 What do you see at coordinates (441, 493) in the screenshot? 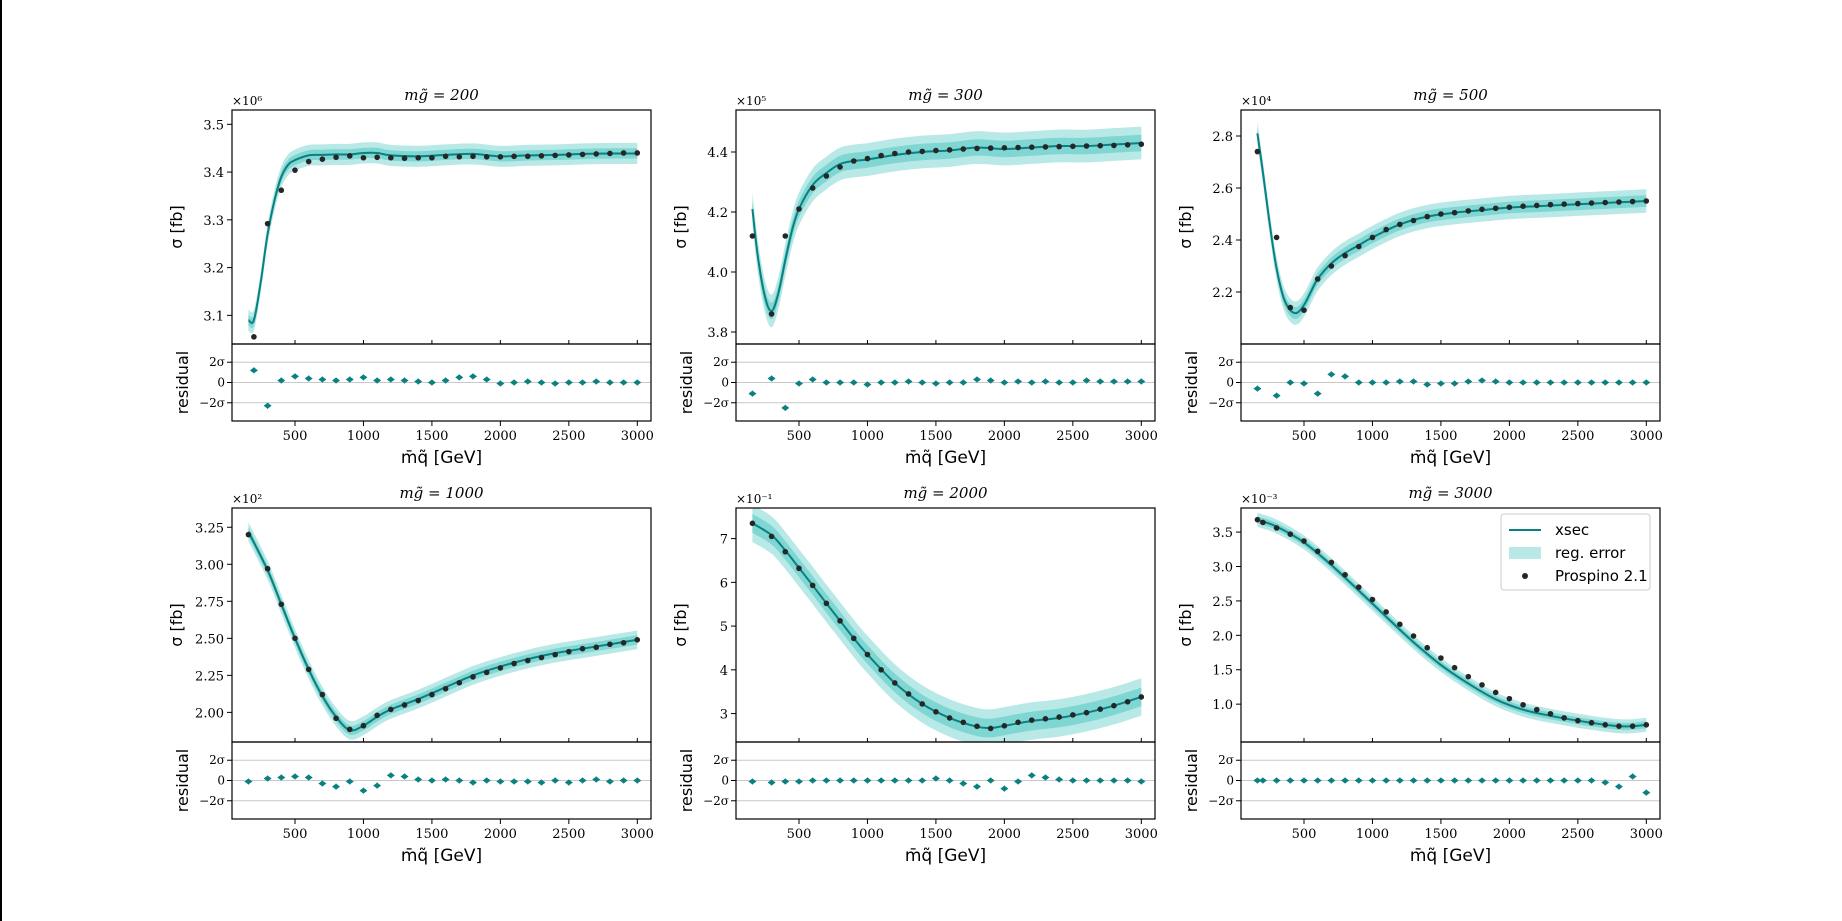
I see `subplot-title: mg̃ = 1000` at bounding box center [441, 493].